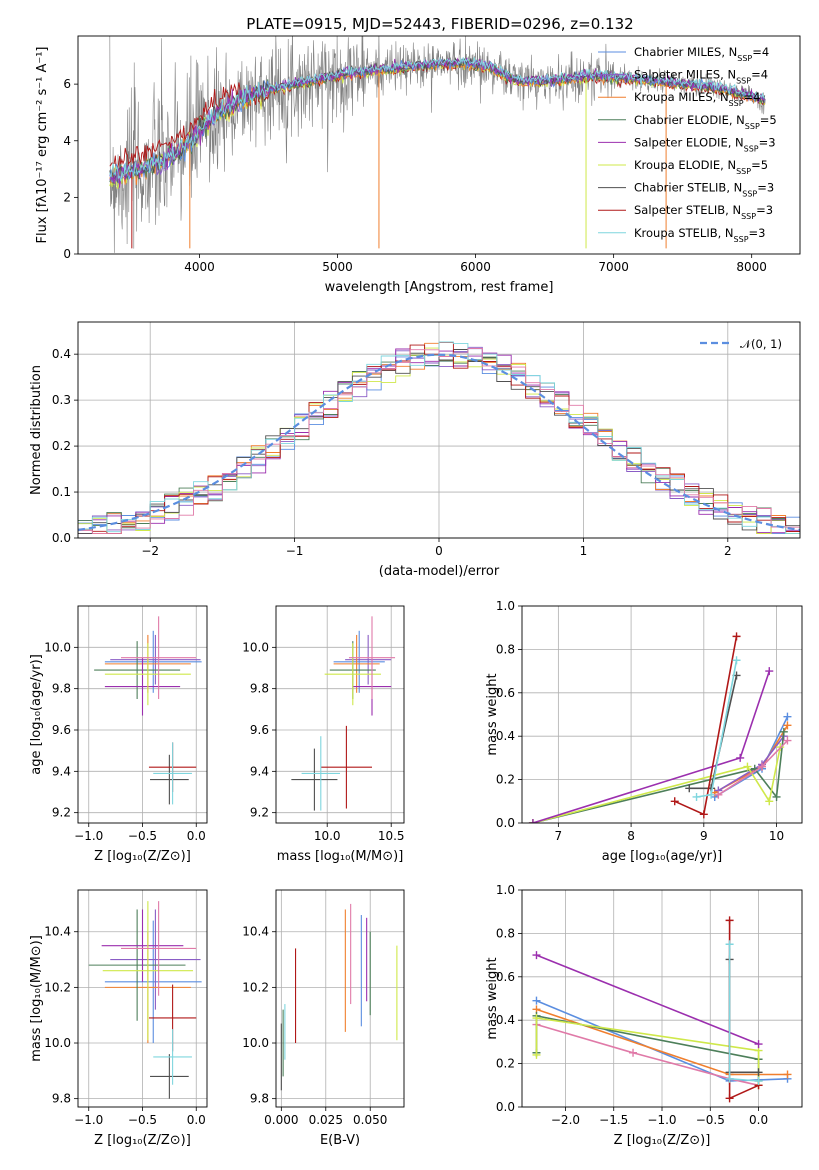 The width and height of the screenshot is (819, 1170). What do you see at coordinates (61, 400) in the screenshot?
I see `y-tick-label: 0.3` at bounding box center [61, 400].